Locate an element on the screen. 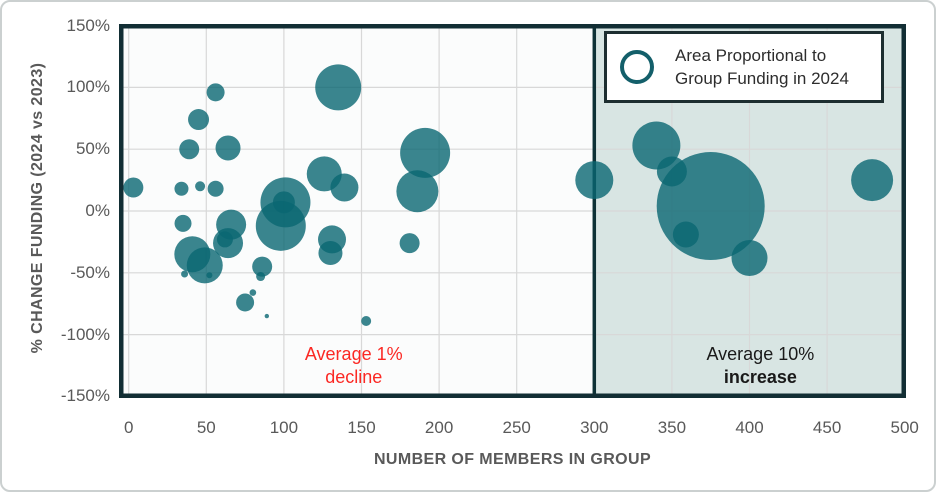 The width and height of the screenshot is (936, 492). annotation-line1: Average 10% is located at coordinates (760, 353).